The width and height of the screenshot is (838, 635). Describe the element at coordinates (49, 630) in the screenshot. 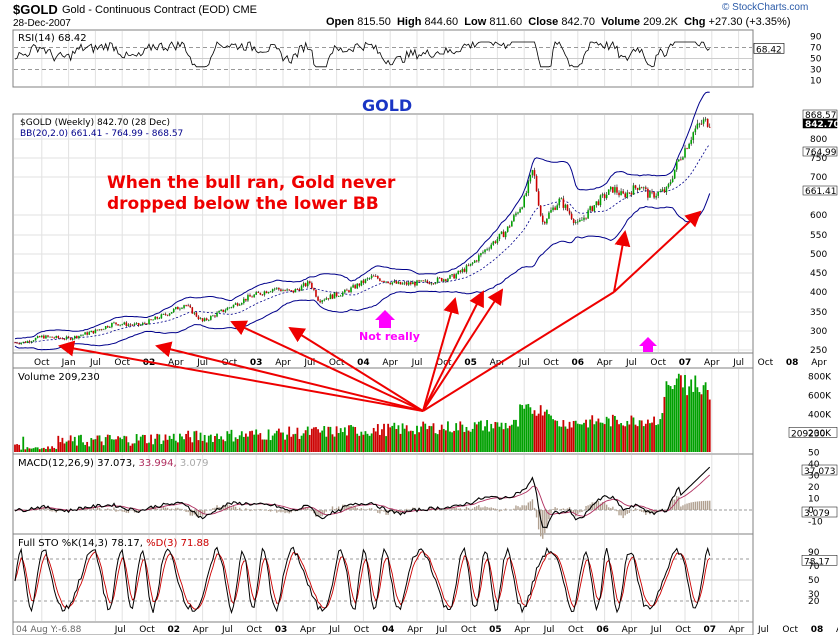

I see `coord-readout: 04 Aug Y:-6.88` at that location.